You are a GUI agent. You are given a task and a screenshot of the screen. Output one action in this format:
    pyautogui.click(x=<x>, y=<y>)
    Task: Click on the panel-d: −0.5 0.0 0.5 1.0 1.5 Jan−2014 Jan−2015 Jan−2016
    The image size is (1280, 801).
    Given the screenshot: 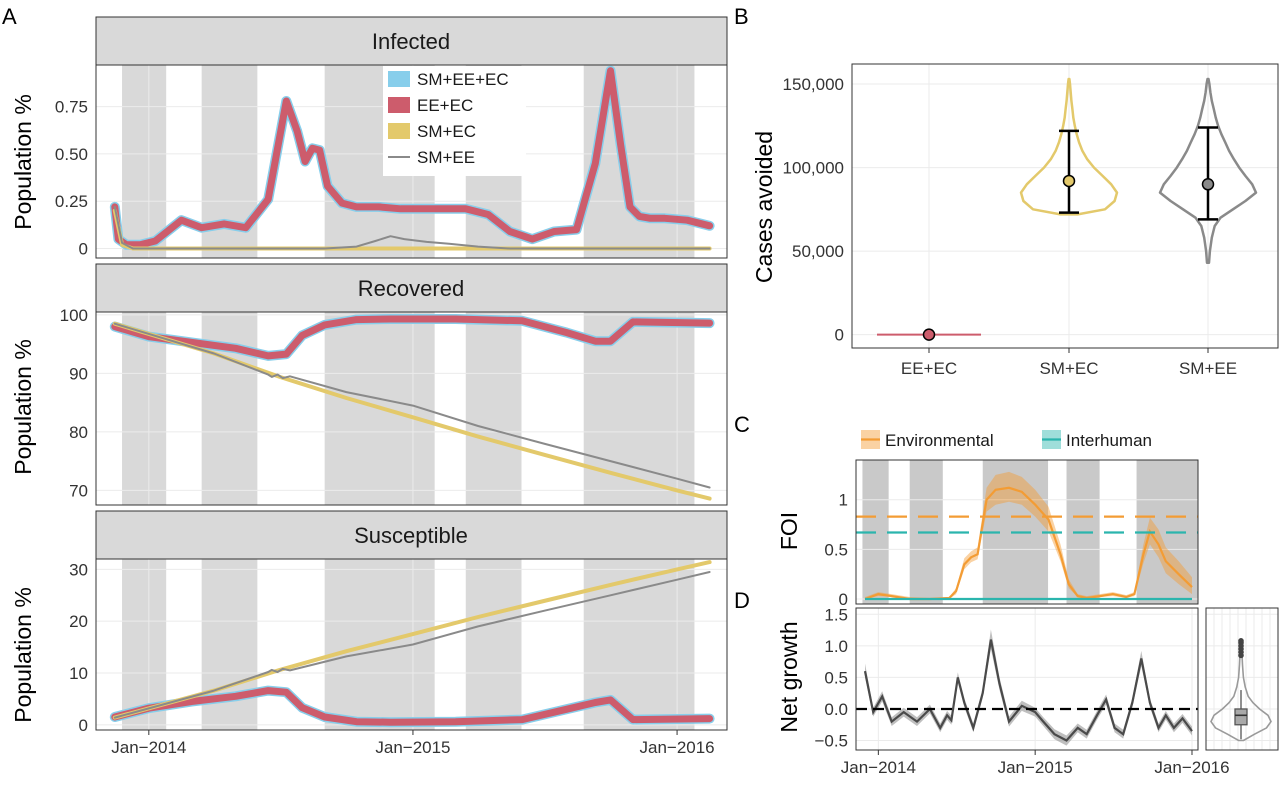 What is the action you would take?
    pyautogui.click(x=1021, y=691)
    